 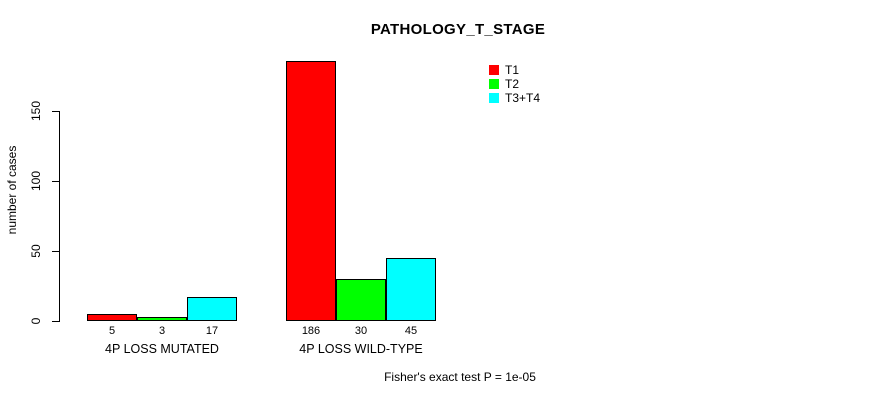 I want to click on bar-value-label: 3, so click(x=162, y=331).